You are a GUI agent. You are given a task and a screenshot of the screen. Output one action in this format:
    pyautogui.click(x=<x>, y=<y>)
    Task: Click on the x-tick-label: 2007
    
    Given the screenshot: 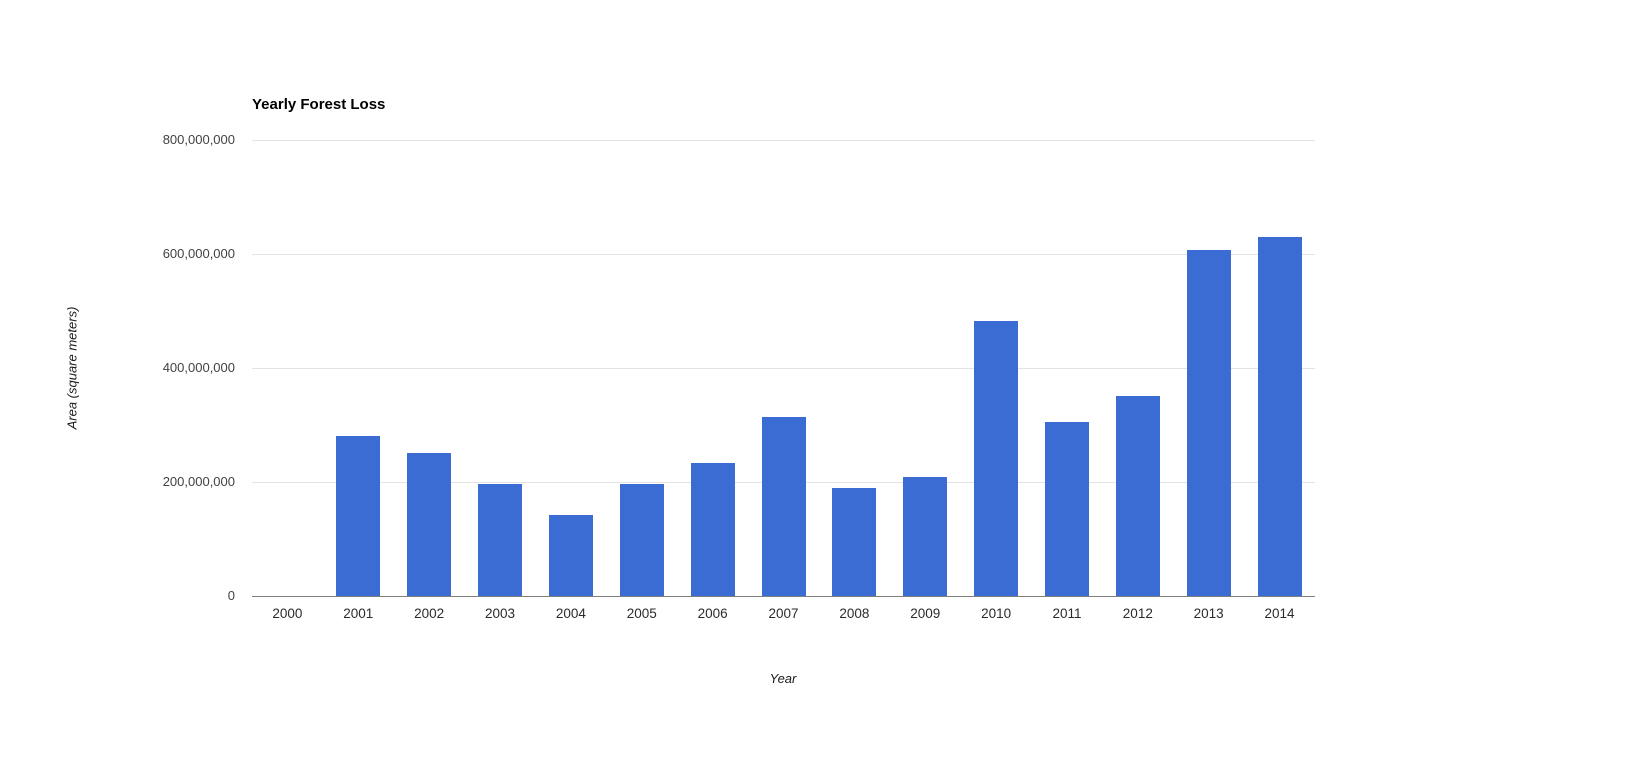 What is the action you would take?
    pyautogui.click(x=783, y=613)
    